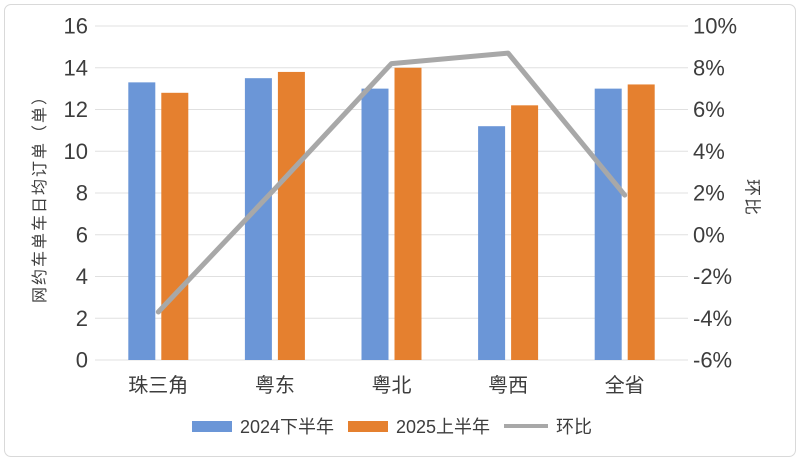 This screenshot has width=800, height=461. I want to click on bar-2025上半年-粤西, so click(525, 232).